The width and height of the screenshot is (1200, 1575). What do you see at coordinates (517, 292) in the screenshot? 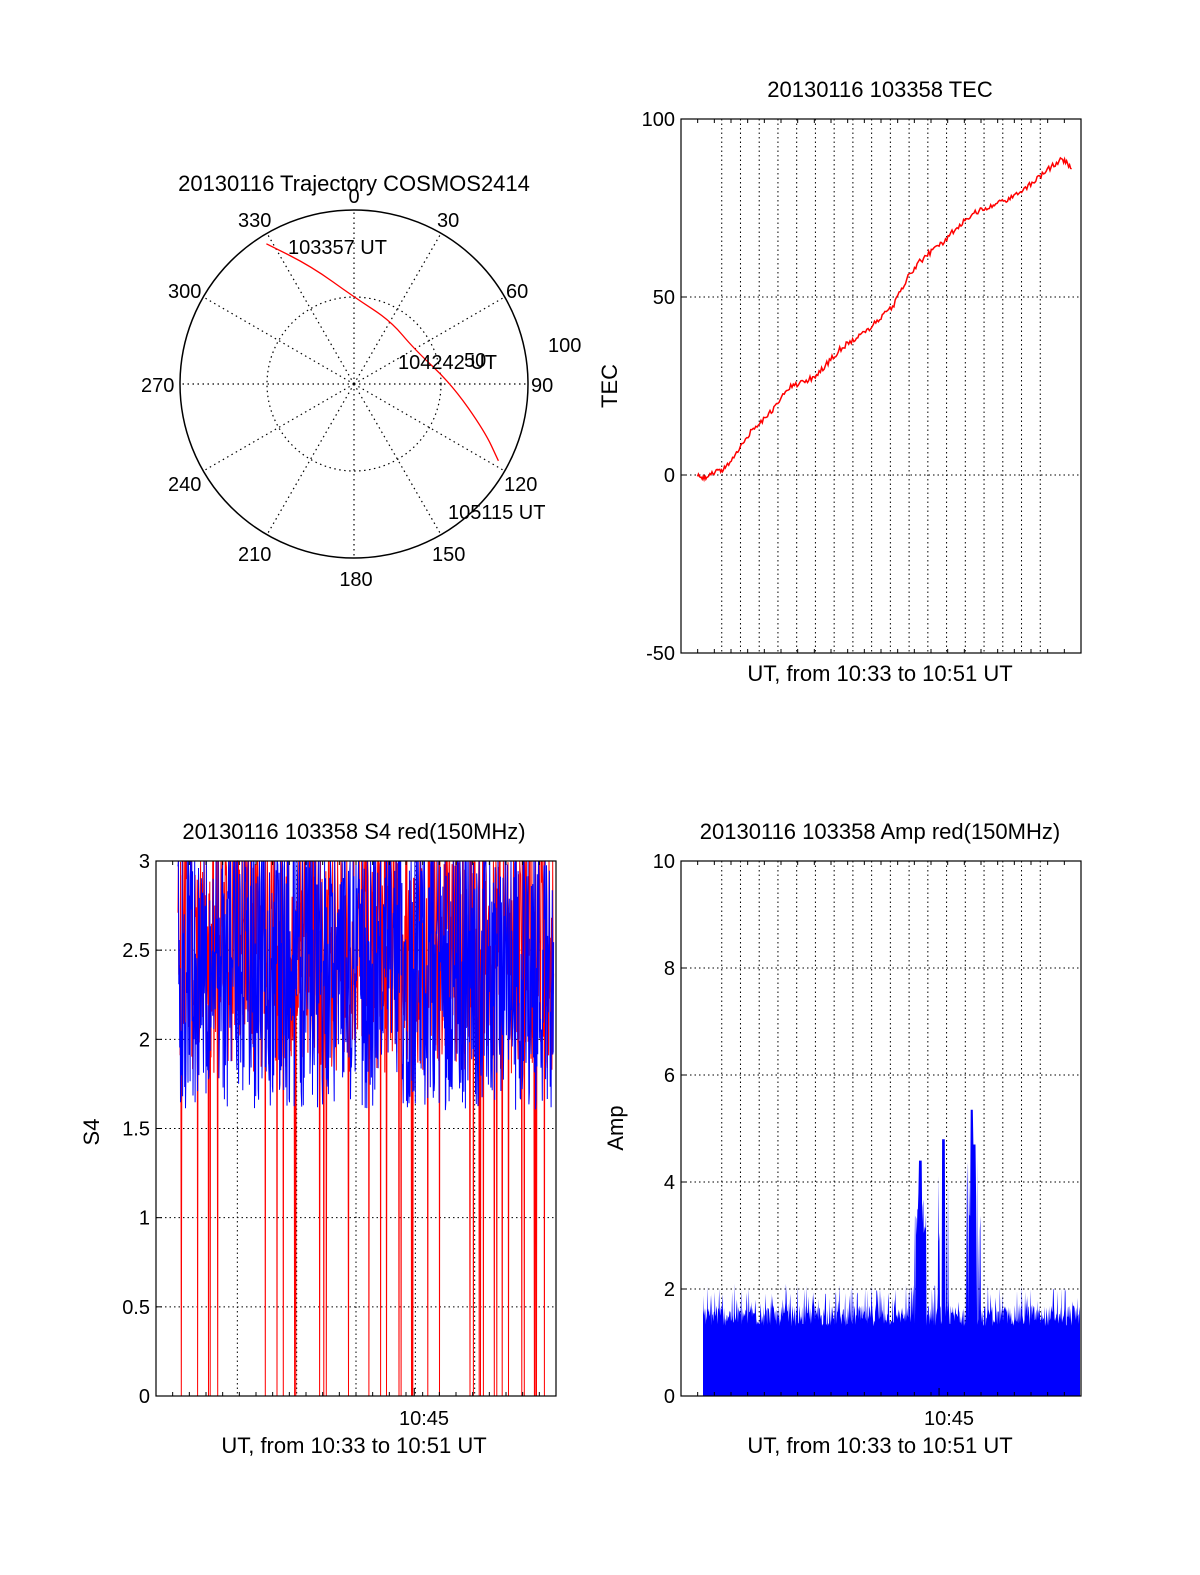
I see `polar-angle-label-60: 60` at bounding box center [517, 292].